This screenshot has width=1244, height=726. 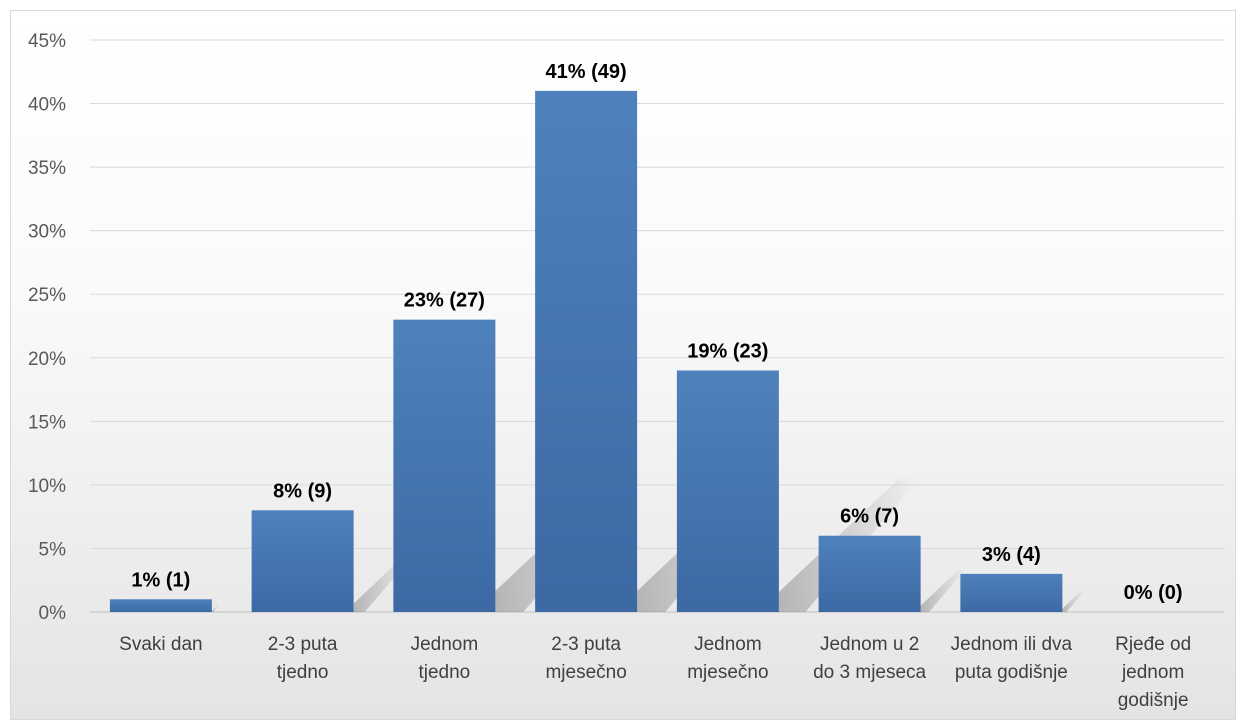 What do you see at coordinates (1153, 644) in the screenshot?
I see `category-label: Rjeđe od` at bounding box center [1153, 644].